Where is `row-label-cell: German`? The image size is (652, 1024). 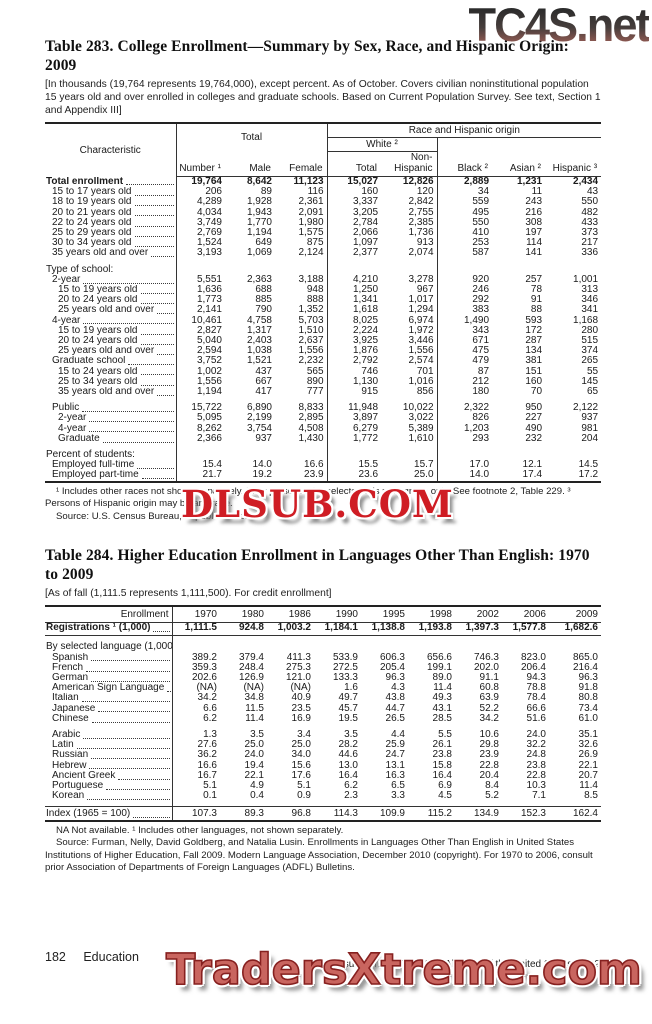 row-label-cell: German is located at coordinates (109, 678).